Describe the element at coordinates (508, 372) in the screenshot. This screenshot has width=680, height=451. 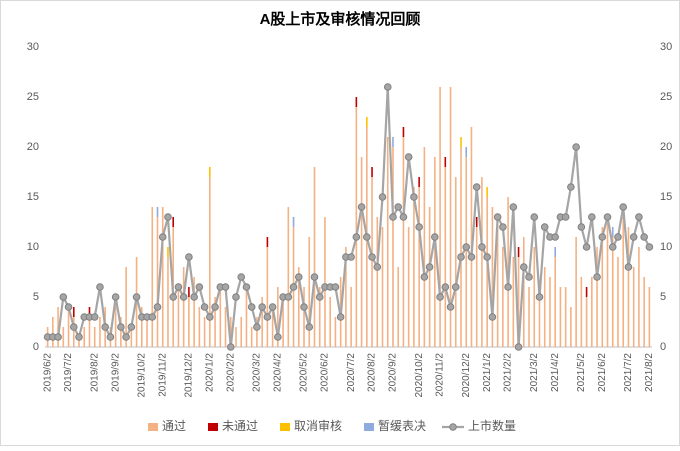
I see `x-tick-label: 2021/2/2` at that location.